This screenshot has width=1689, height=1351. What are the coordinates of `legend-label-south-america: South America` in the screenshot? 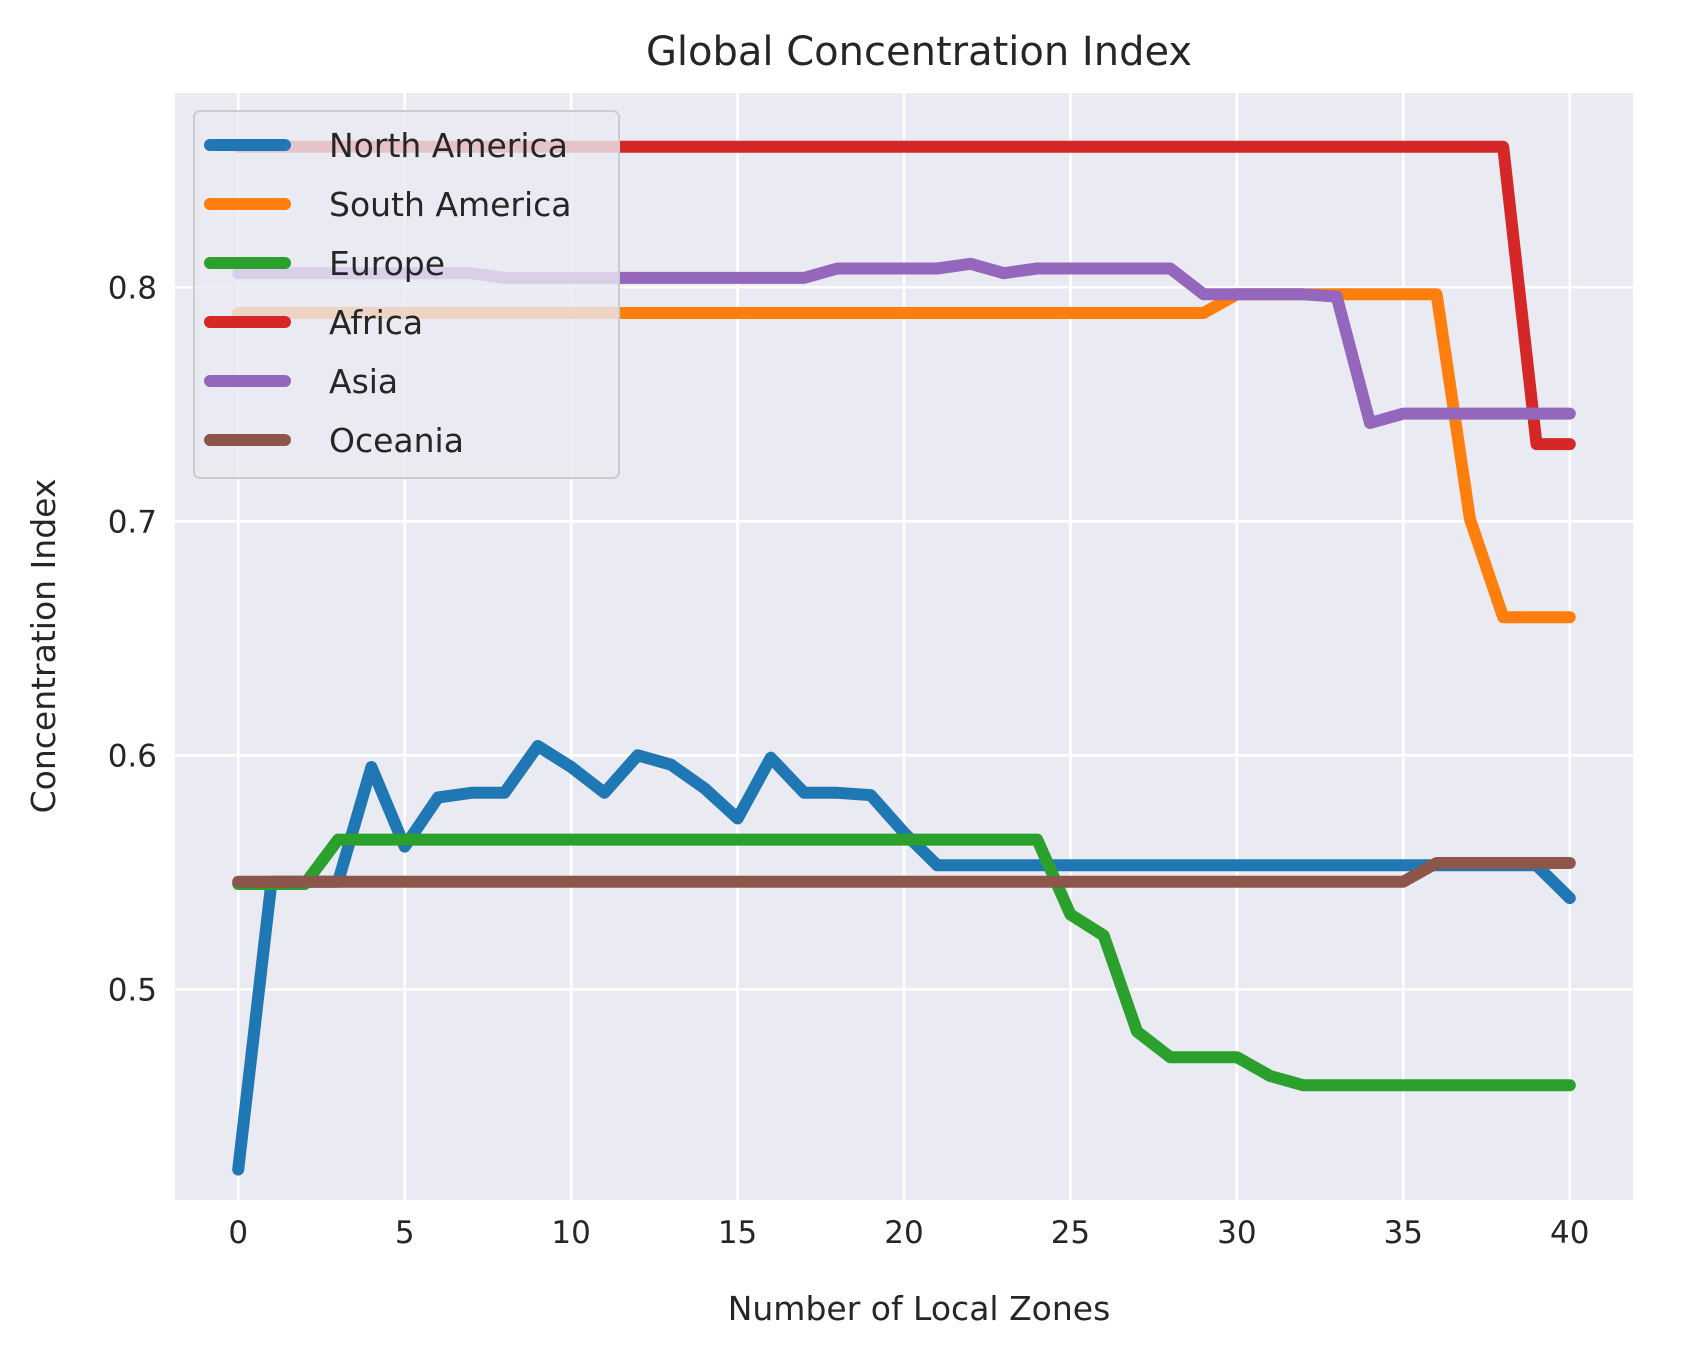 It's located at (450, 204).